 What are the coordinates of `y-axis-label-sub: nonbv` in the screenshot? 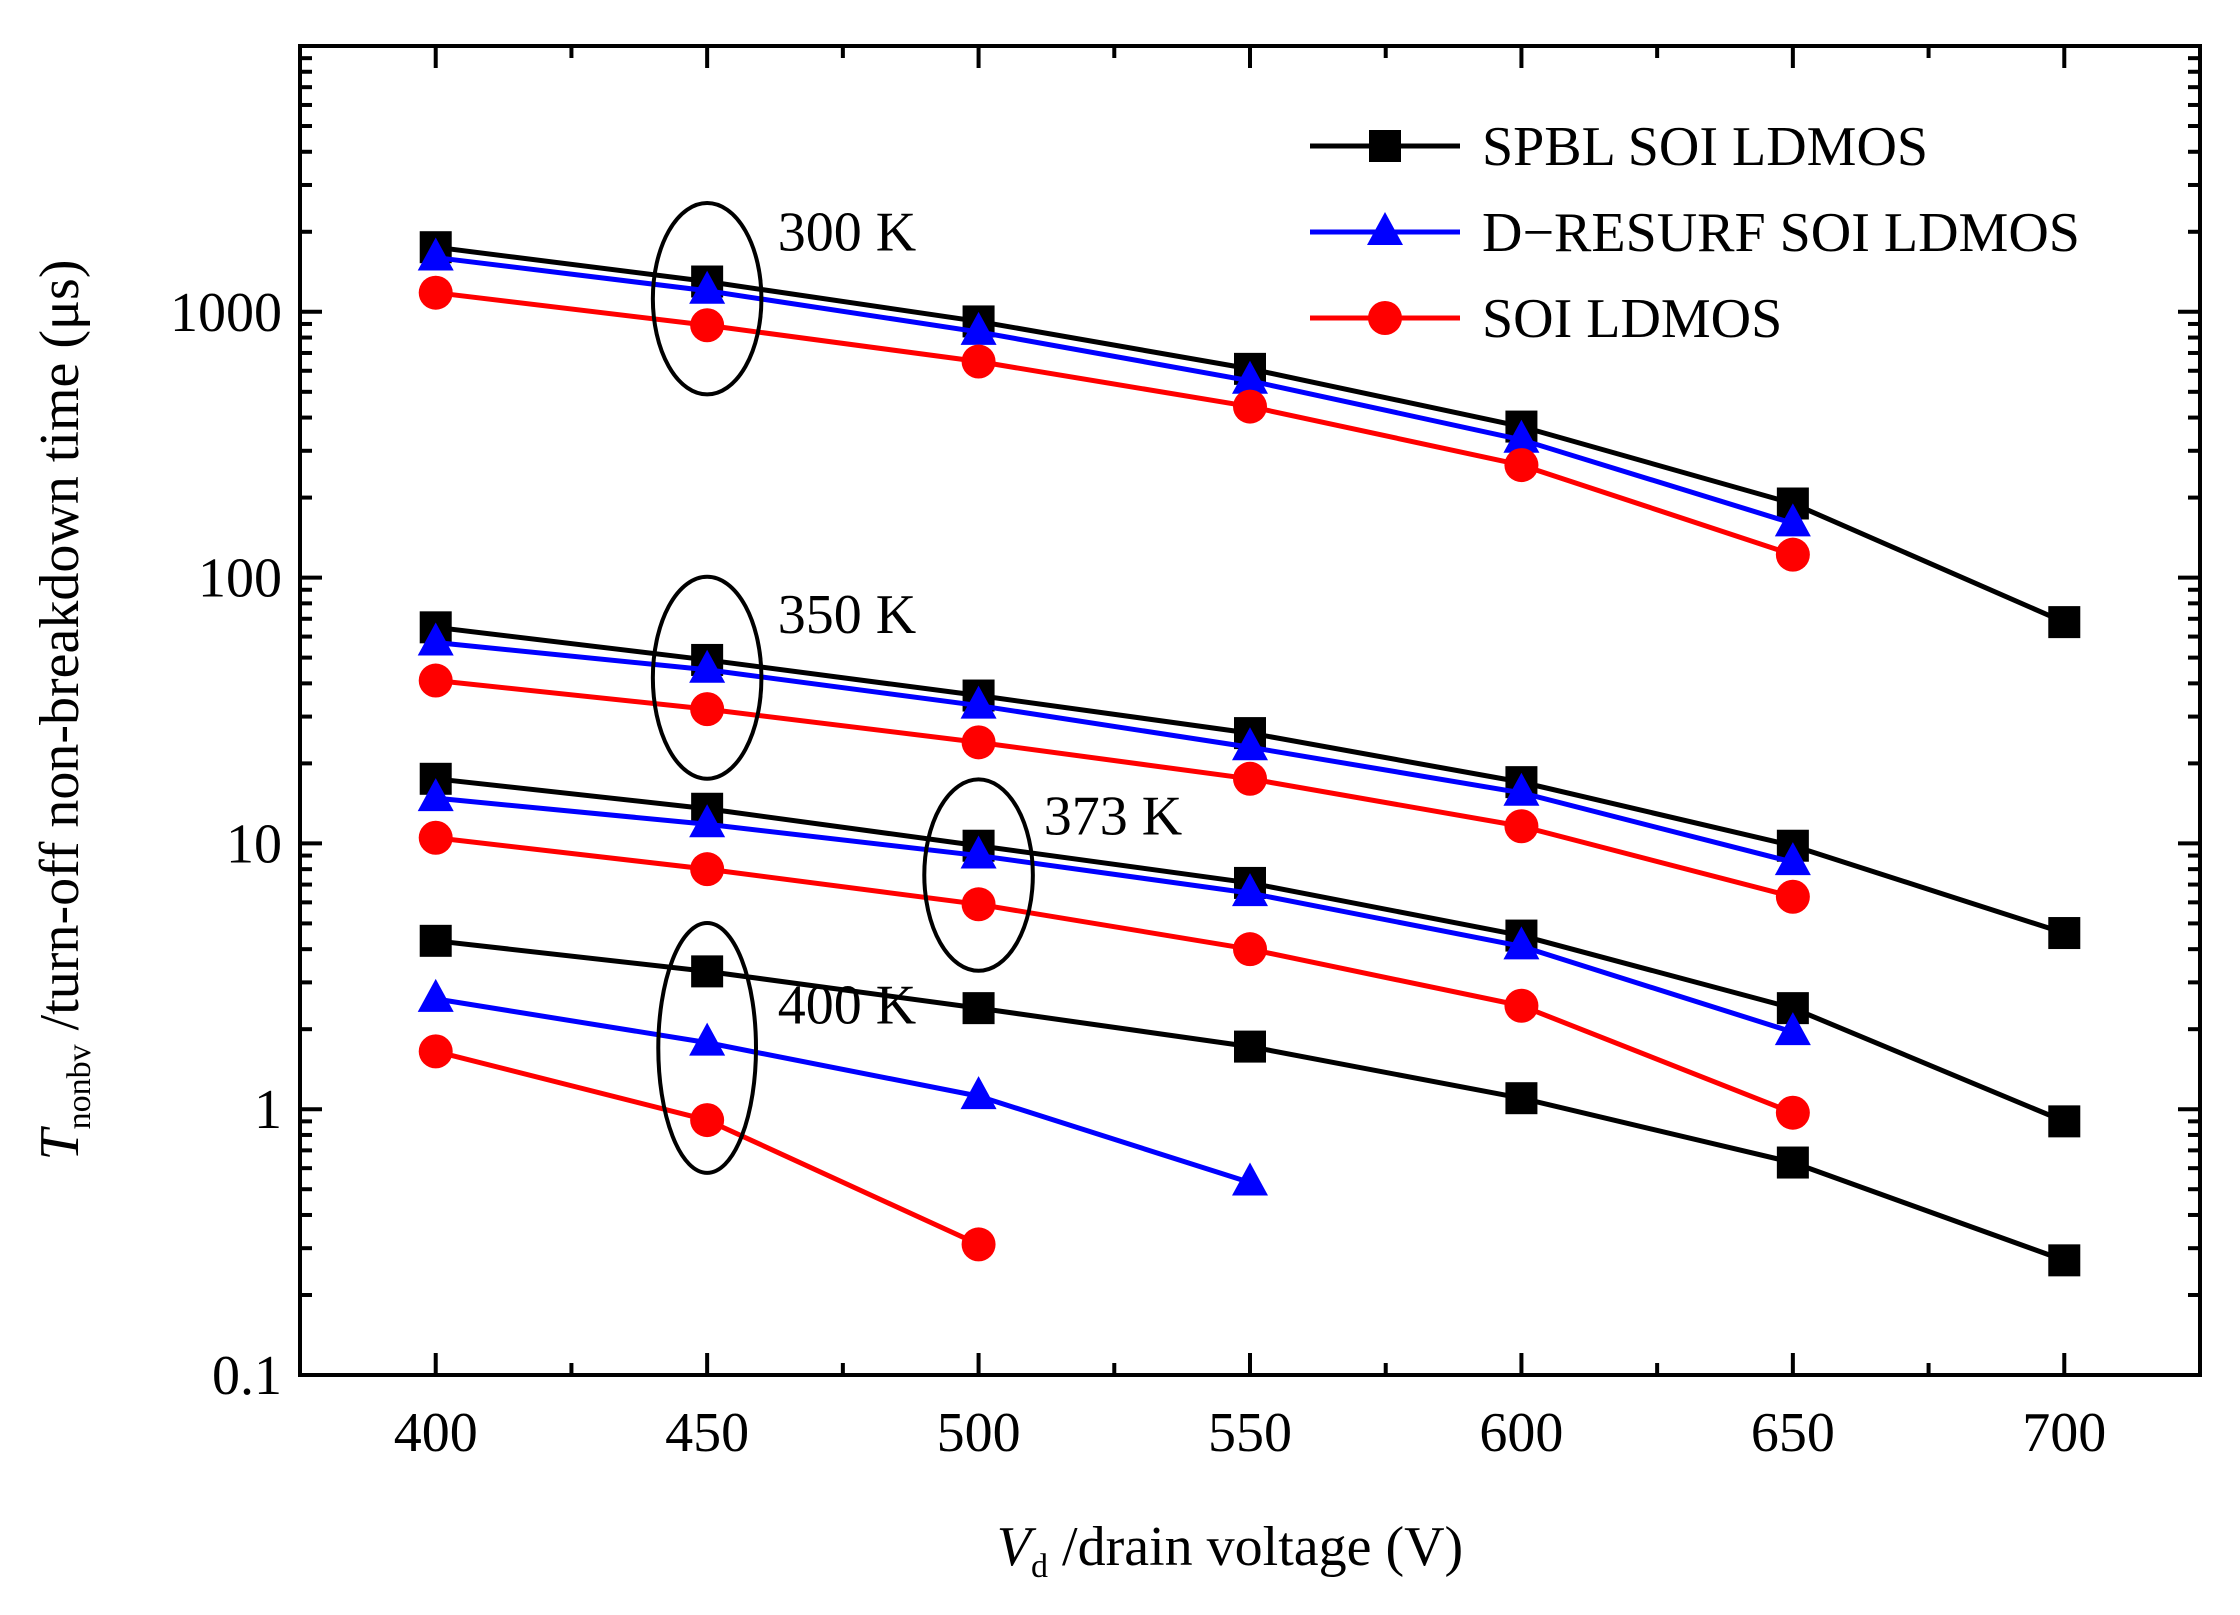 It's located at (79, 1086).